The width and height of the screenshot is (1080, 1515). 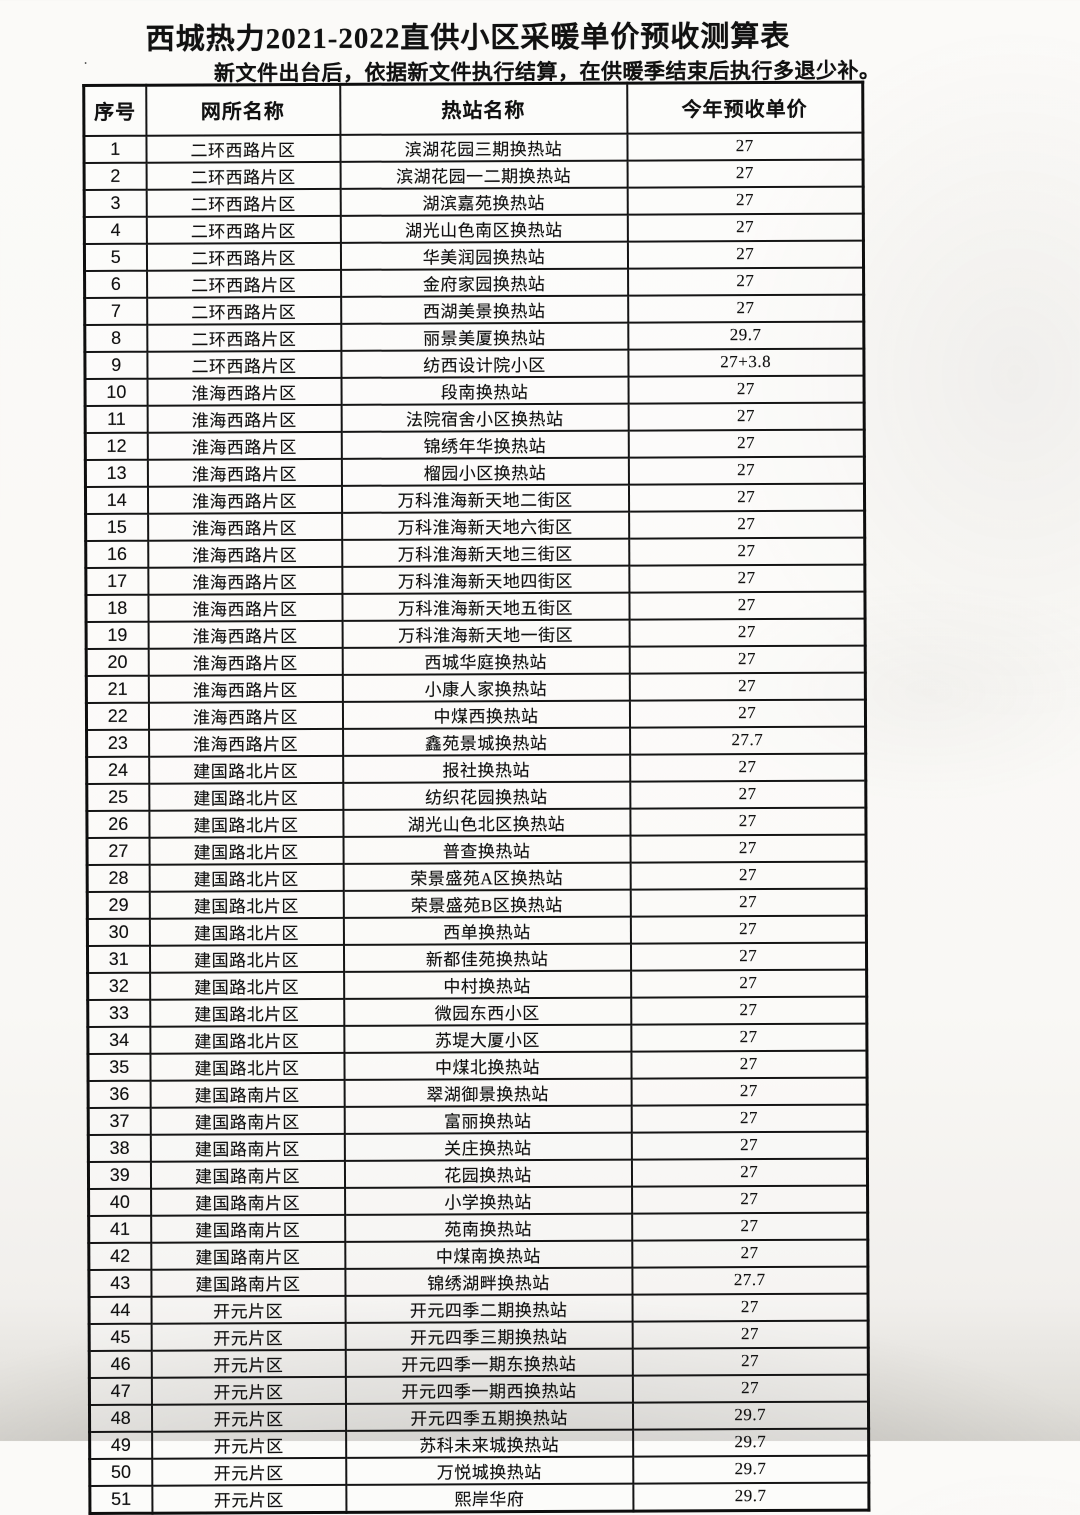 I want to click on station-name: 段南换热站, so click(x=485, y=390).